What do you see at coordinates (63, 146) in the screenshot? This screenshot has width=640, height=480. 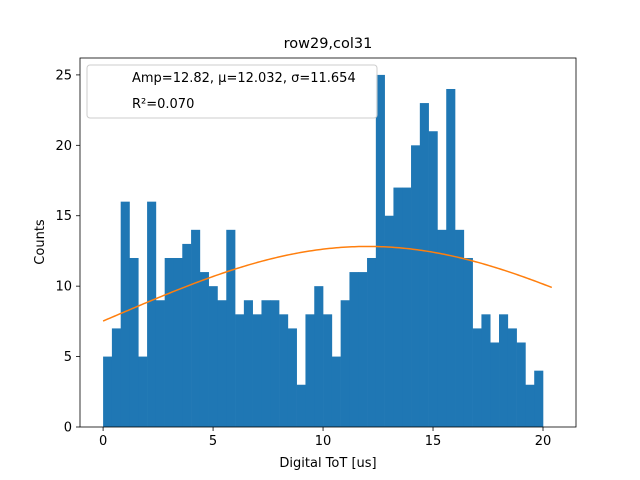 I see `y-tick-label: 20` at bounding box center [63, 146].